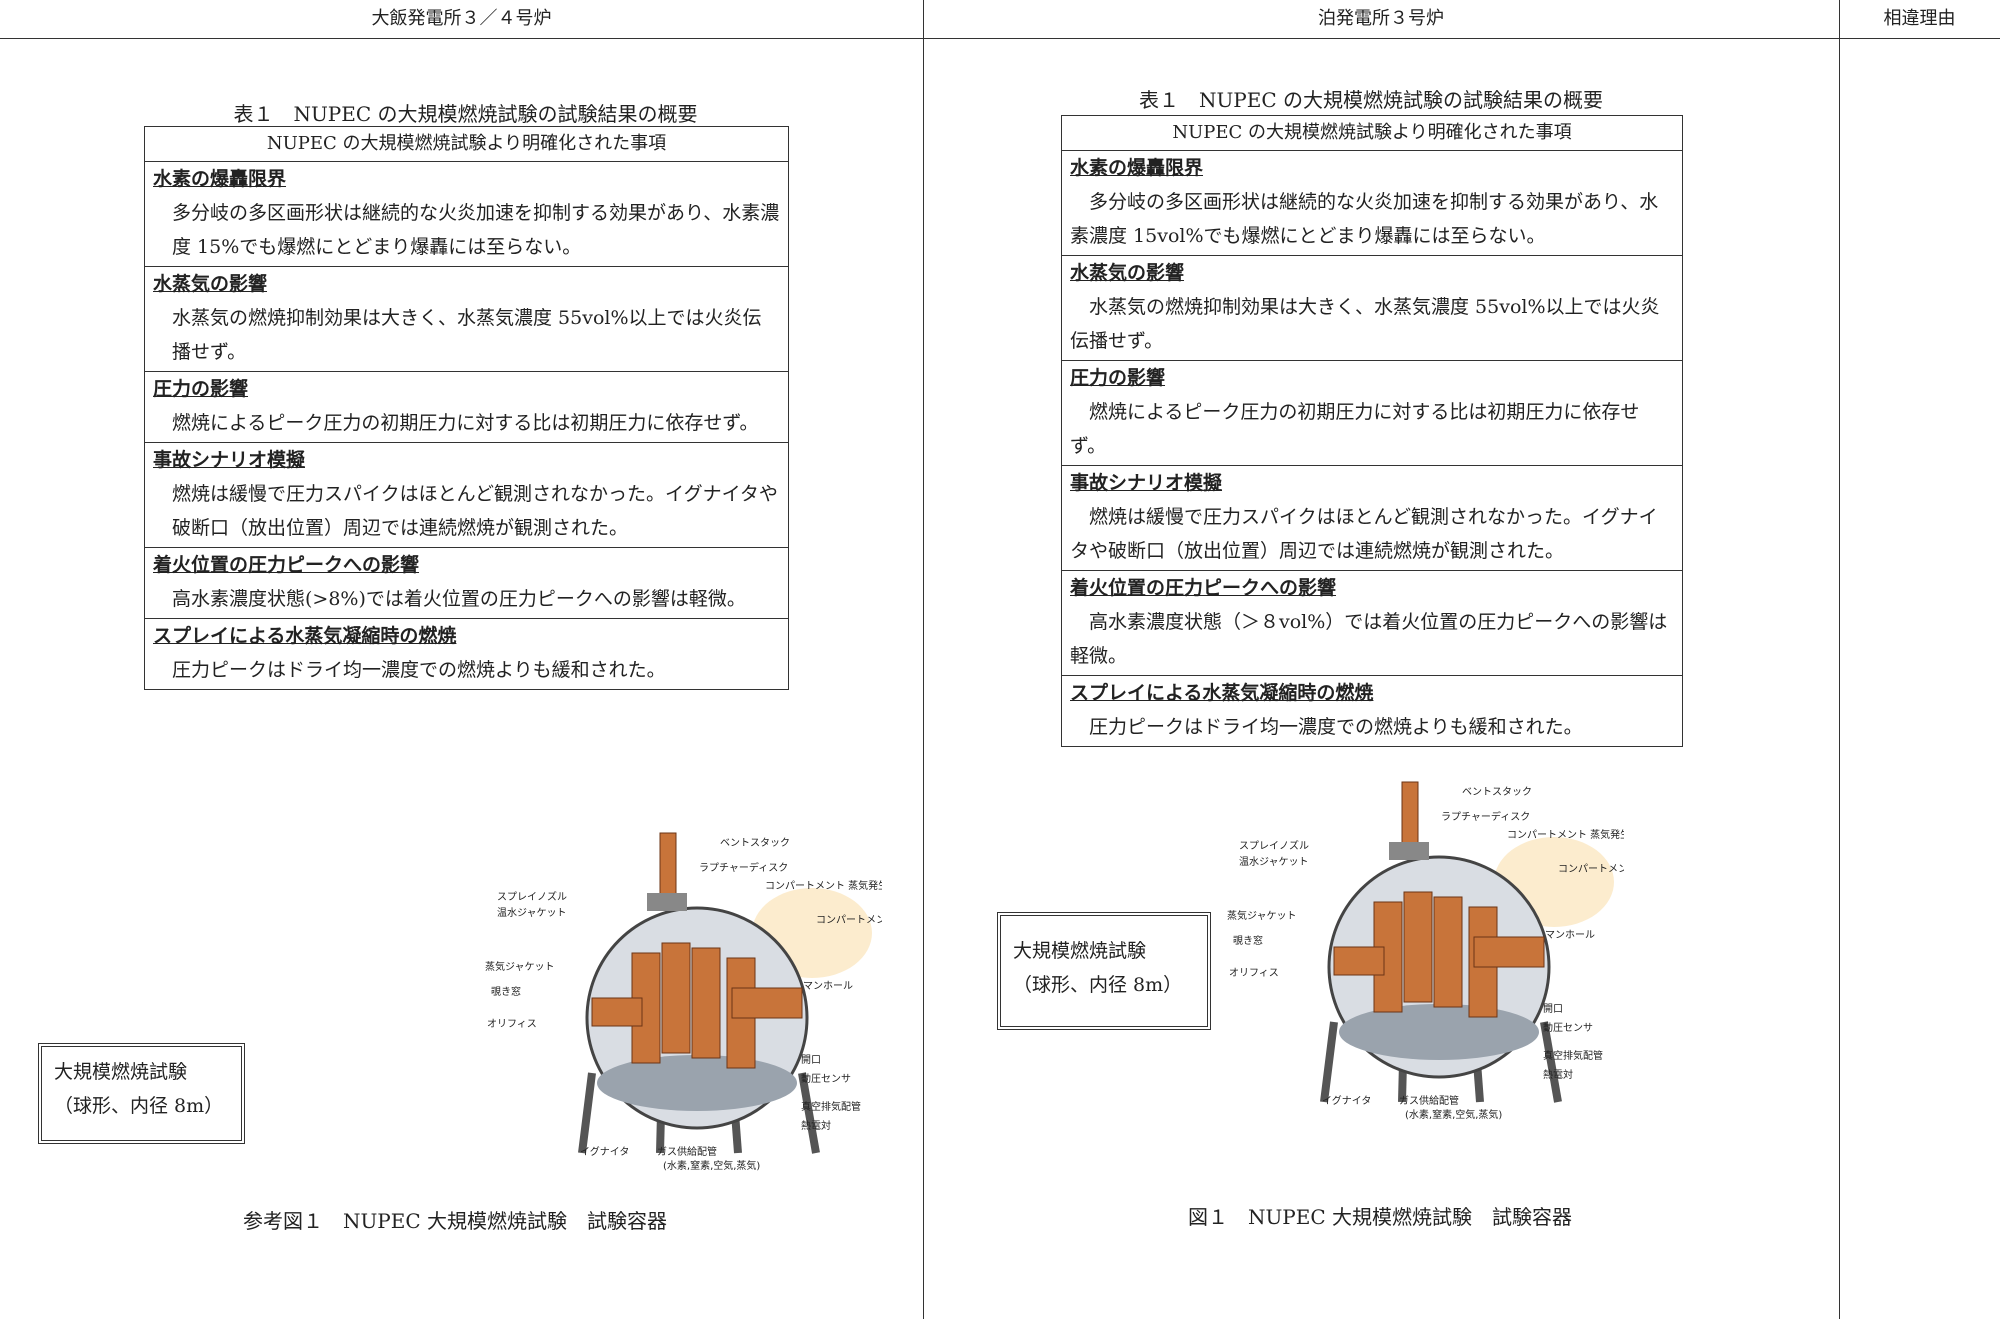 The width and height of the screenshot is (2000, 1319). I want to click on column-divider, so click(1839, 659).